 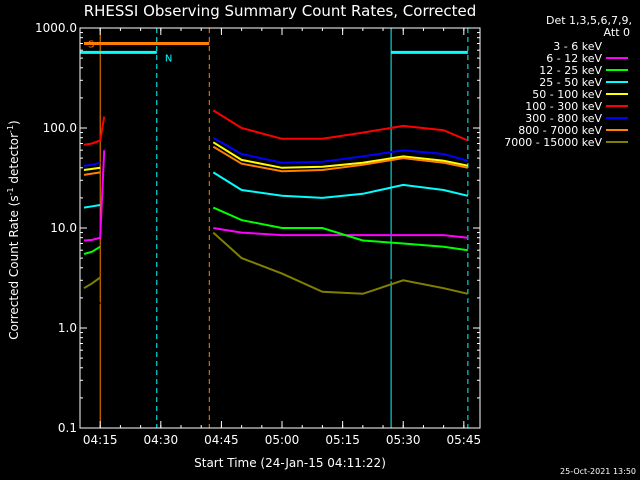 I want to click on timestamp: 25-Oct-2021 13:50, so click(x=598, y=471).